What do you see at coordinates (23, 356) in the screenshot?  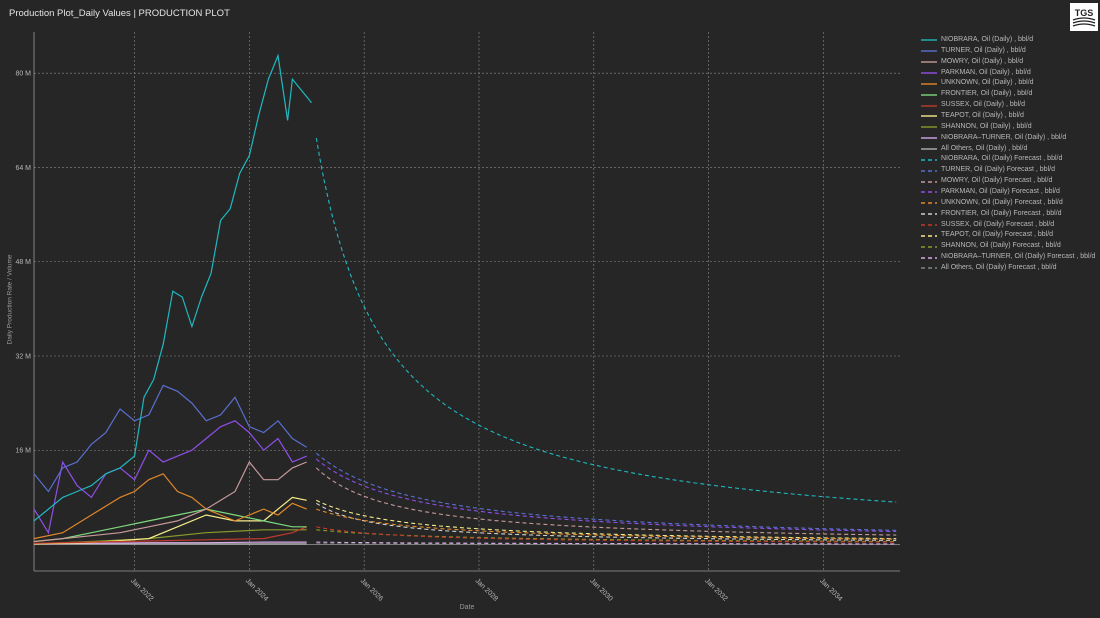 I see `y-tick-label: 32 M` at bounding box center [23, 356].